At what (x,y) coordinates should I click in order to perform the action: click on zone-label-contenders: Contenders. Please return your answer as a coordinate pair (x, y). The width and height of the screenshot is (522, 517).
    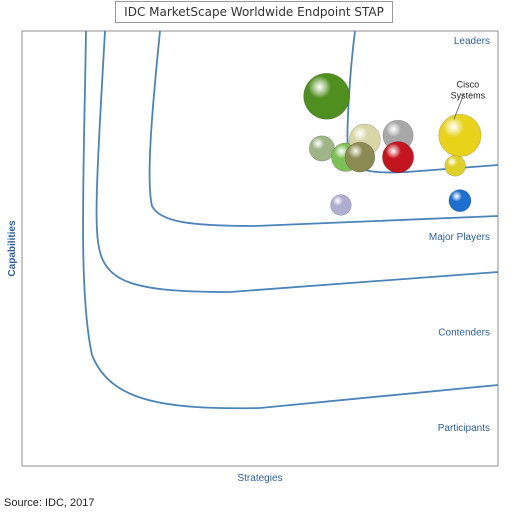
    Looking at the image, I should click on (464, 333).